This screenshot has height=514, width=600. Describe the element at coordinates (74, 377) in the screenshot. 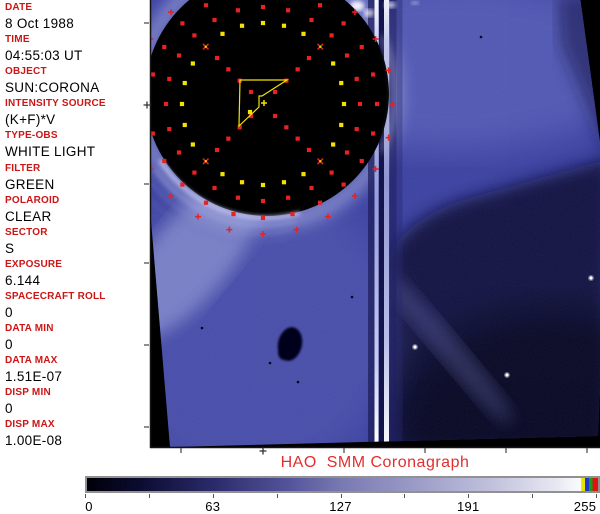

I see `field-value: 1.51E-07` at that location.